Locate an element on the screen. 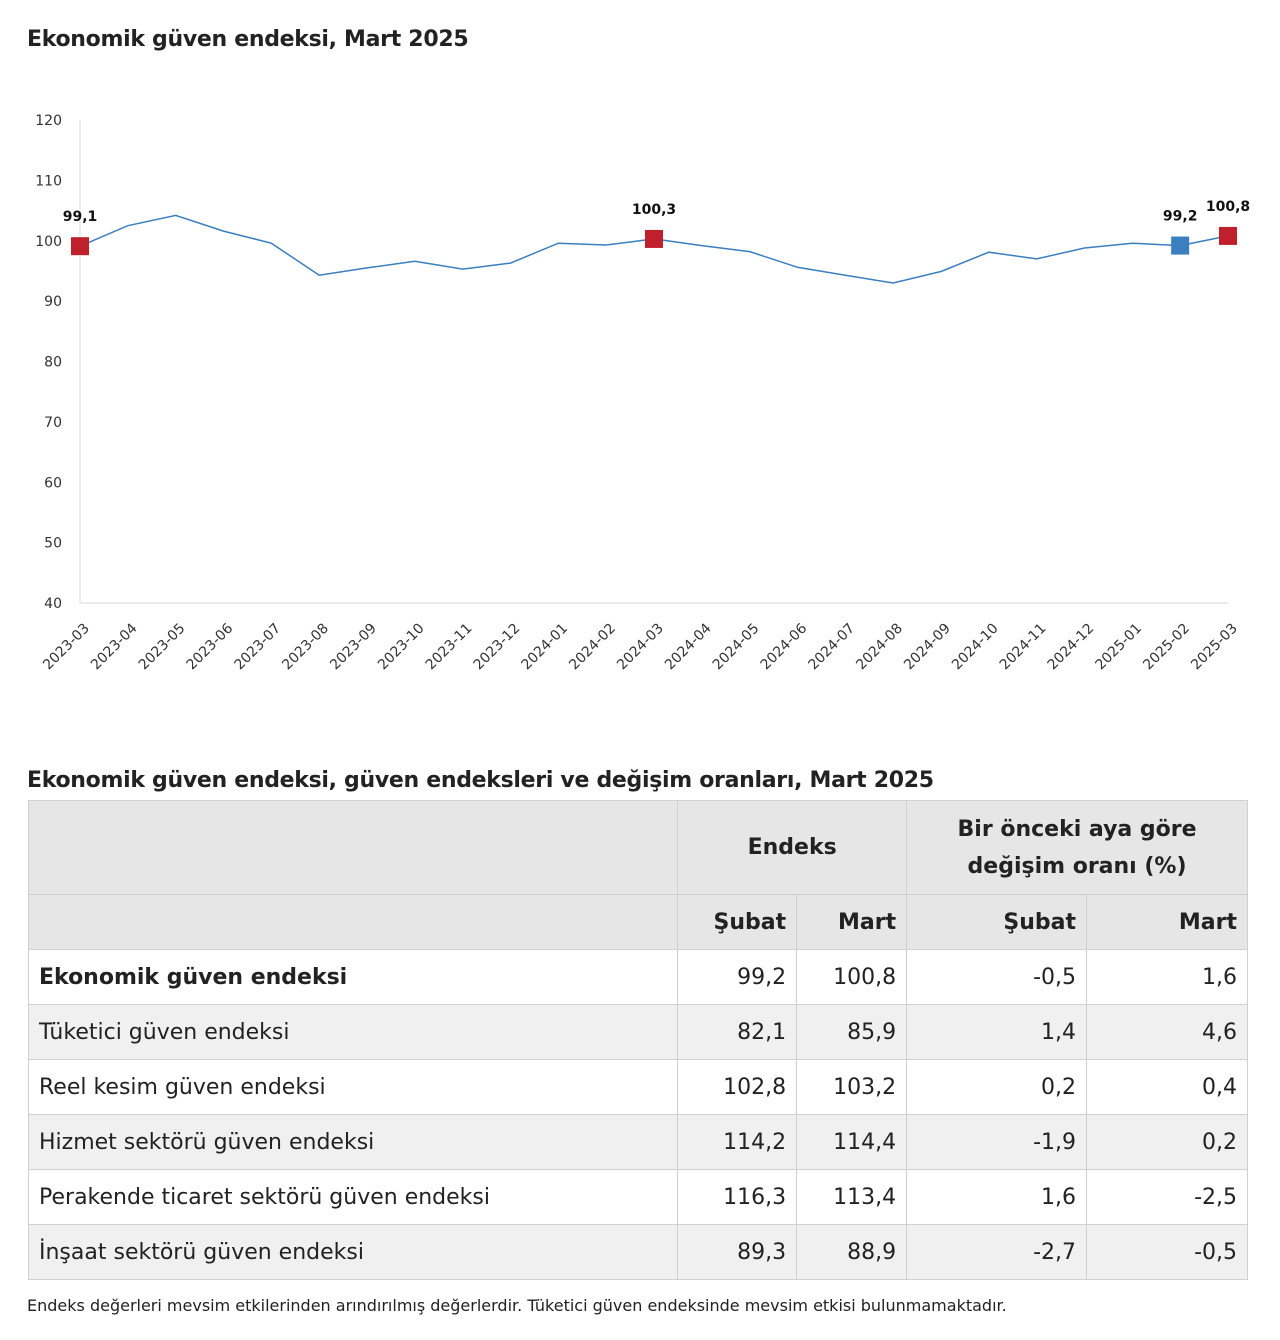 This screenshot has height=1340, width=1280. y-tick-label: 80 is located at coordinates (53, 363).